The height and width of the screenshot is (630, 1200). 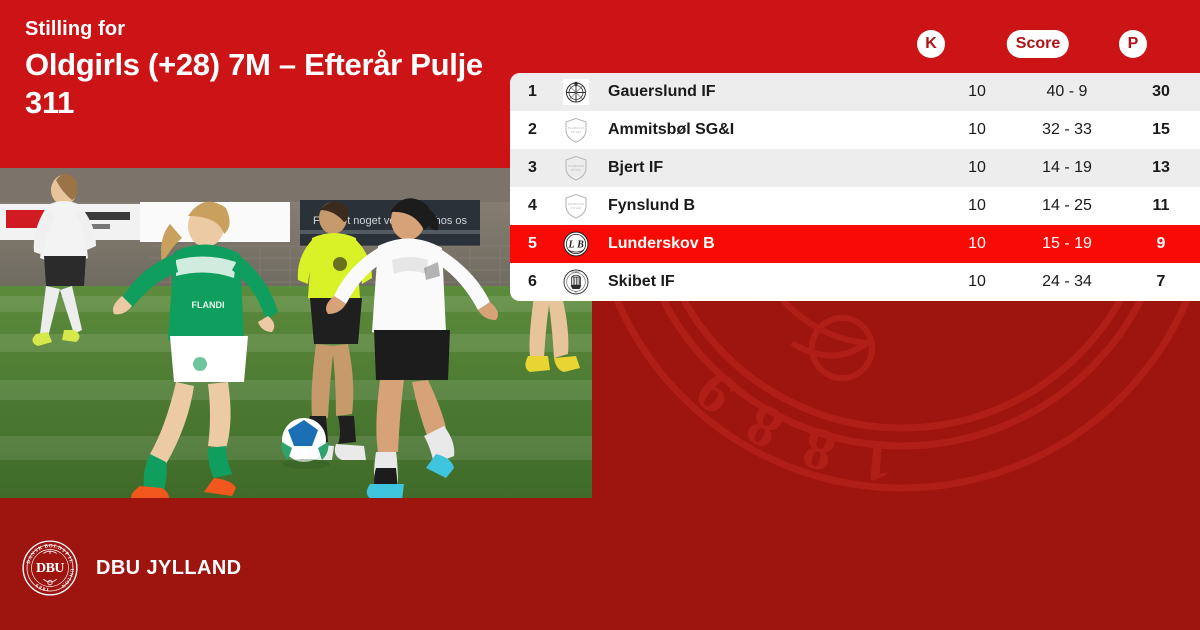 I want to click on dbu-crest-icon: D A N S K B O L D S P I L U N I O, so click(x=50, y=568).